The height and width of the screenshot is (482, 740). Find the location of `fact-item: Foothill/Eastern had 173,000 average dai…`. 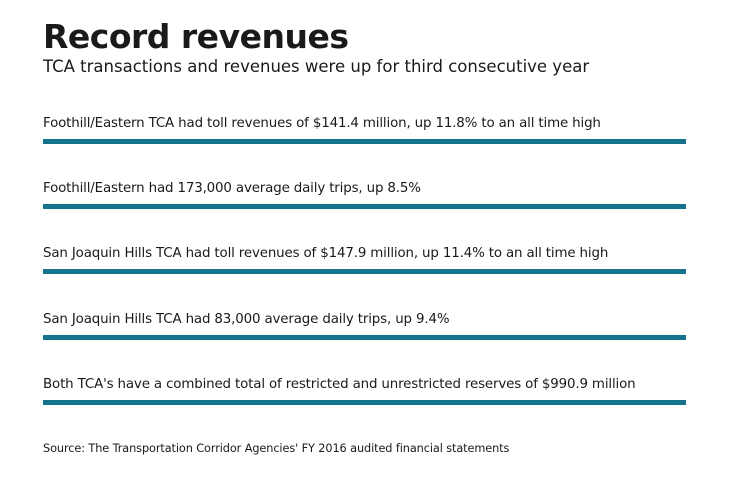

fact-item: Foothill/Eastern had 173,000 average dai… is located at coordinates (391, 194).